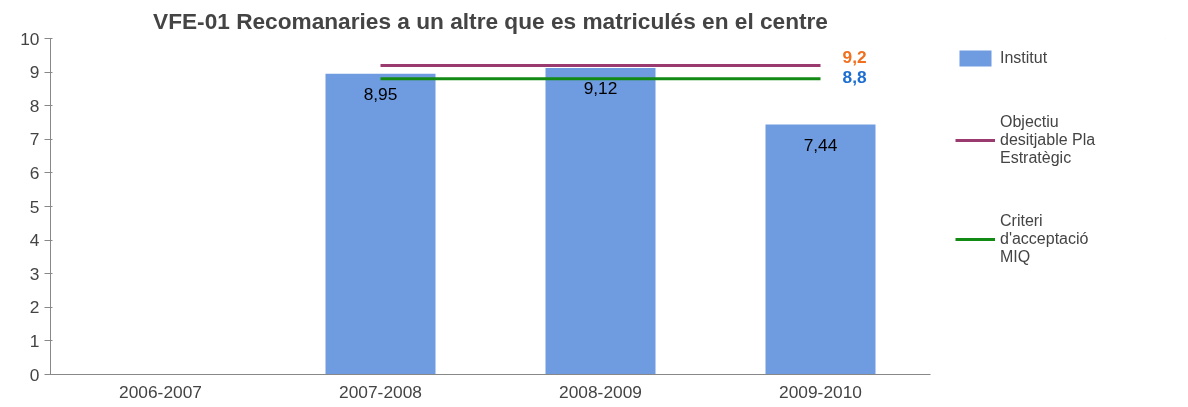  What do you see at coordinates (380, 93) in the screenshot?
I see `data-label: 8,95` at bounding box center [380, 93].